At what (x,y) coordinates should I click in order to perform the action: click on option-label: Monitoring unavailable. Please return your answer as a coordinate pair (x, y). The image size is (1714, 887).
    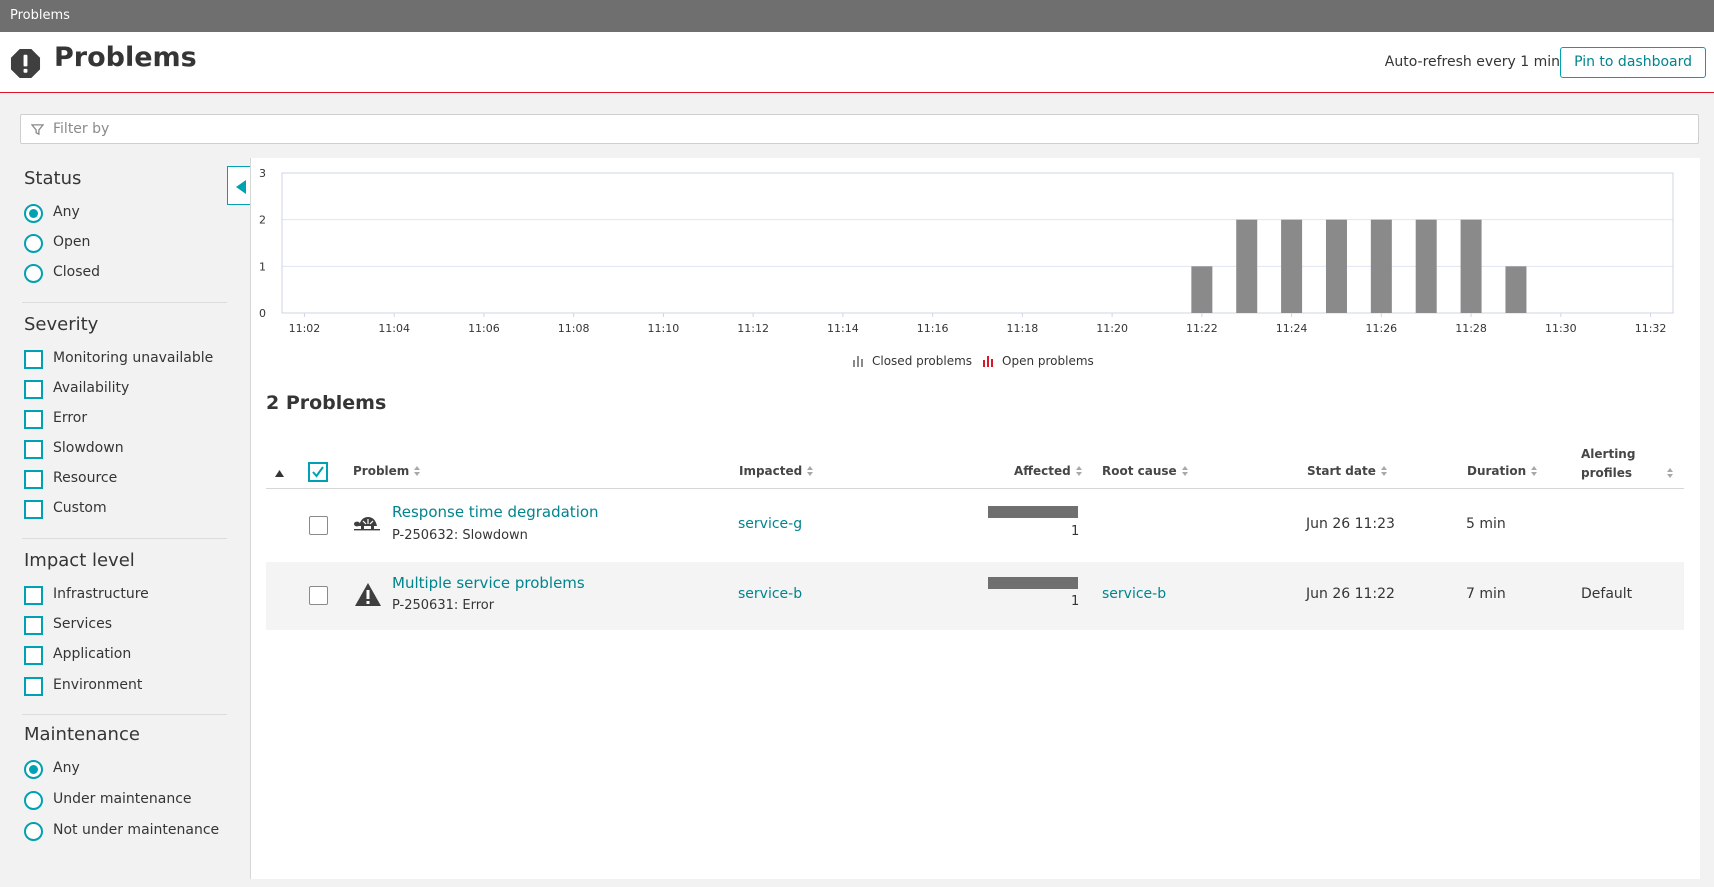
    Looking at the image, I should click on (133, 358).